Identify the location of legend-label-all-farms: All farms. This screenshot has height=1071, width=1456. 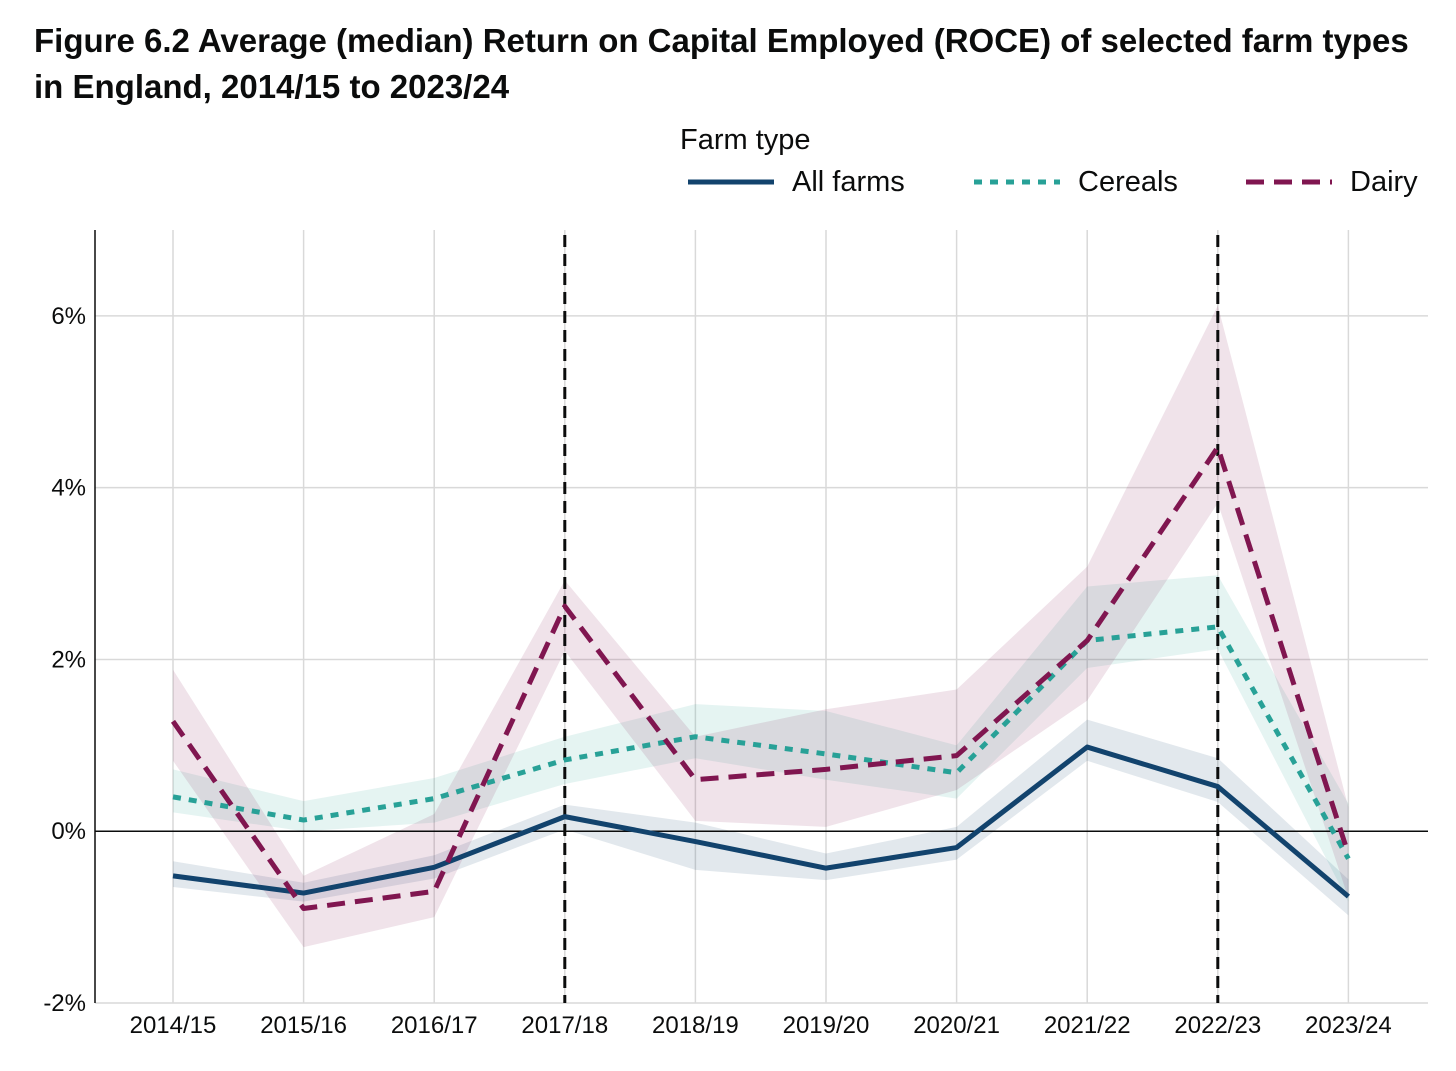
(848, 181).